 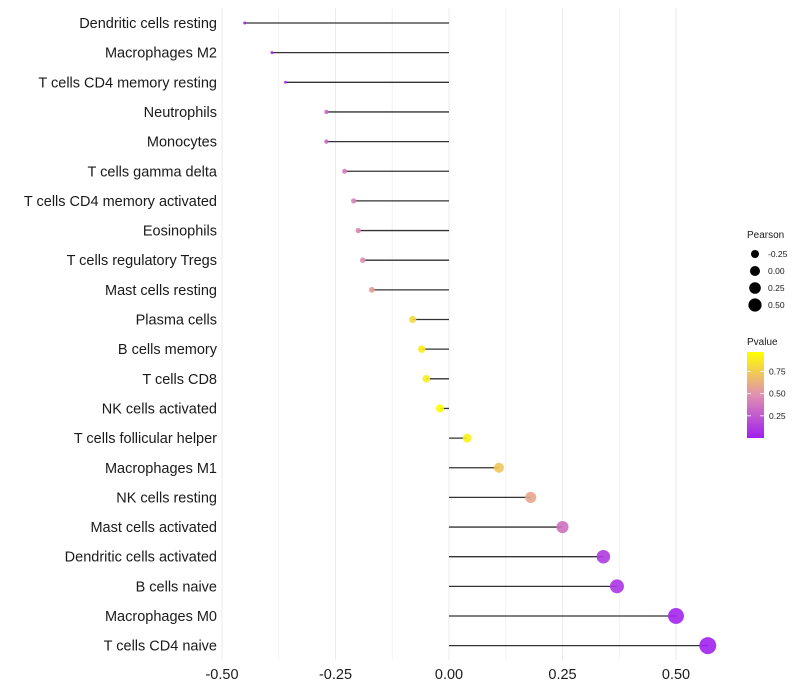 What do you see at coordinates (161, 54) in the screenshot?
I see `y-axis-label: Macrophages M2` at bounding box center [161, 54].